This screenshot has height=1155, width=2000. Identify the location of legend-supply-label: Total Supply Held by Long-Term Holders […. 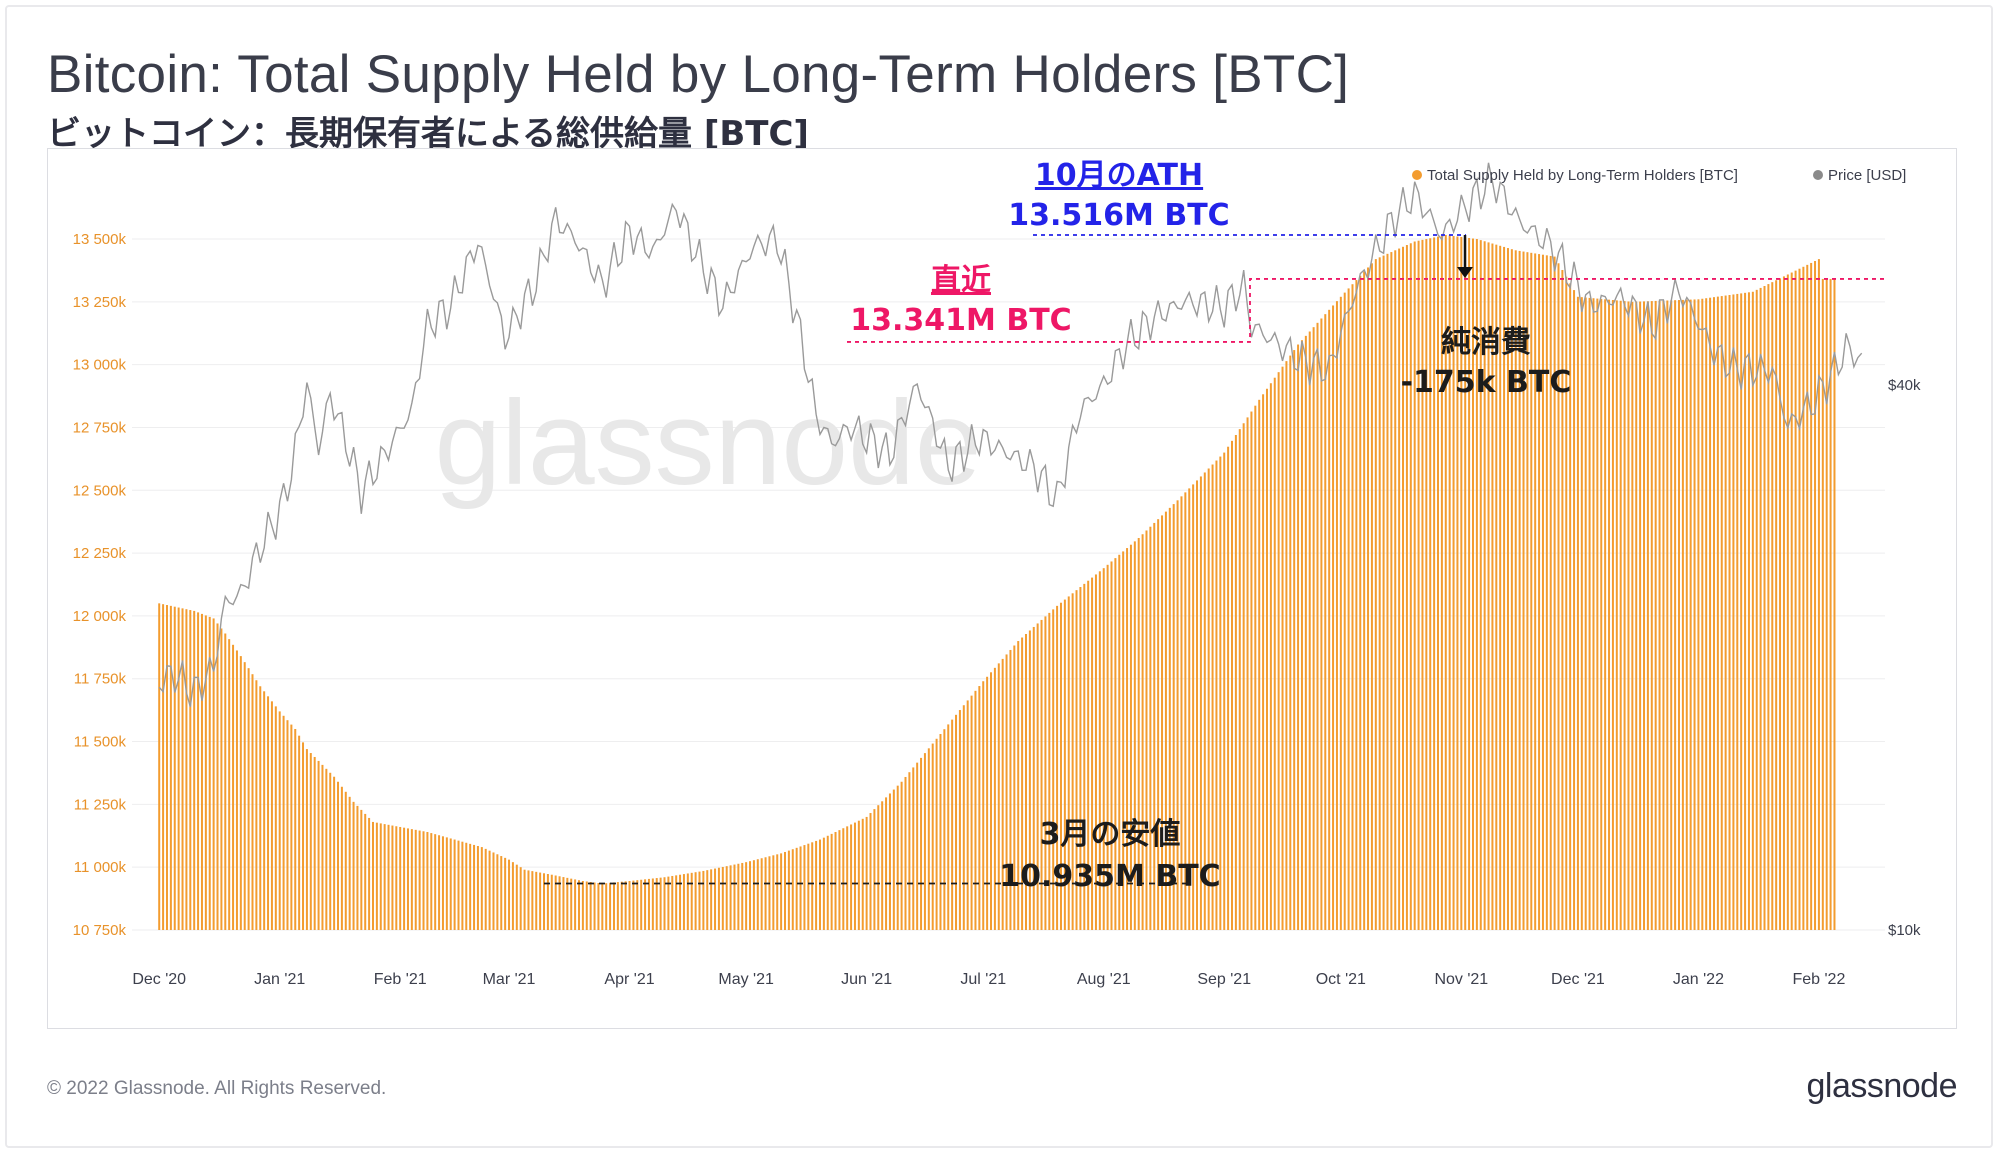
(1582, 175).